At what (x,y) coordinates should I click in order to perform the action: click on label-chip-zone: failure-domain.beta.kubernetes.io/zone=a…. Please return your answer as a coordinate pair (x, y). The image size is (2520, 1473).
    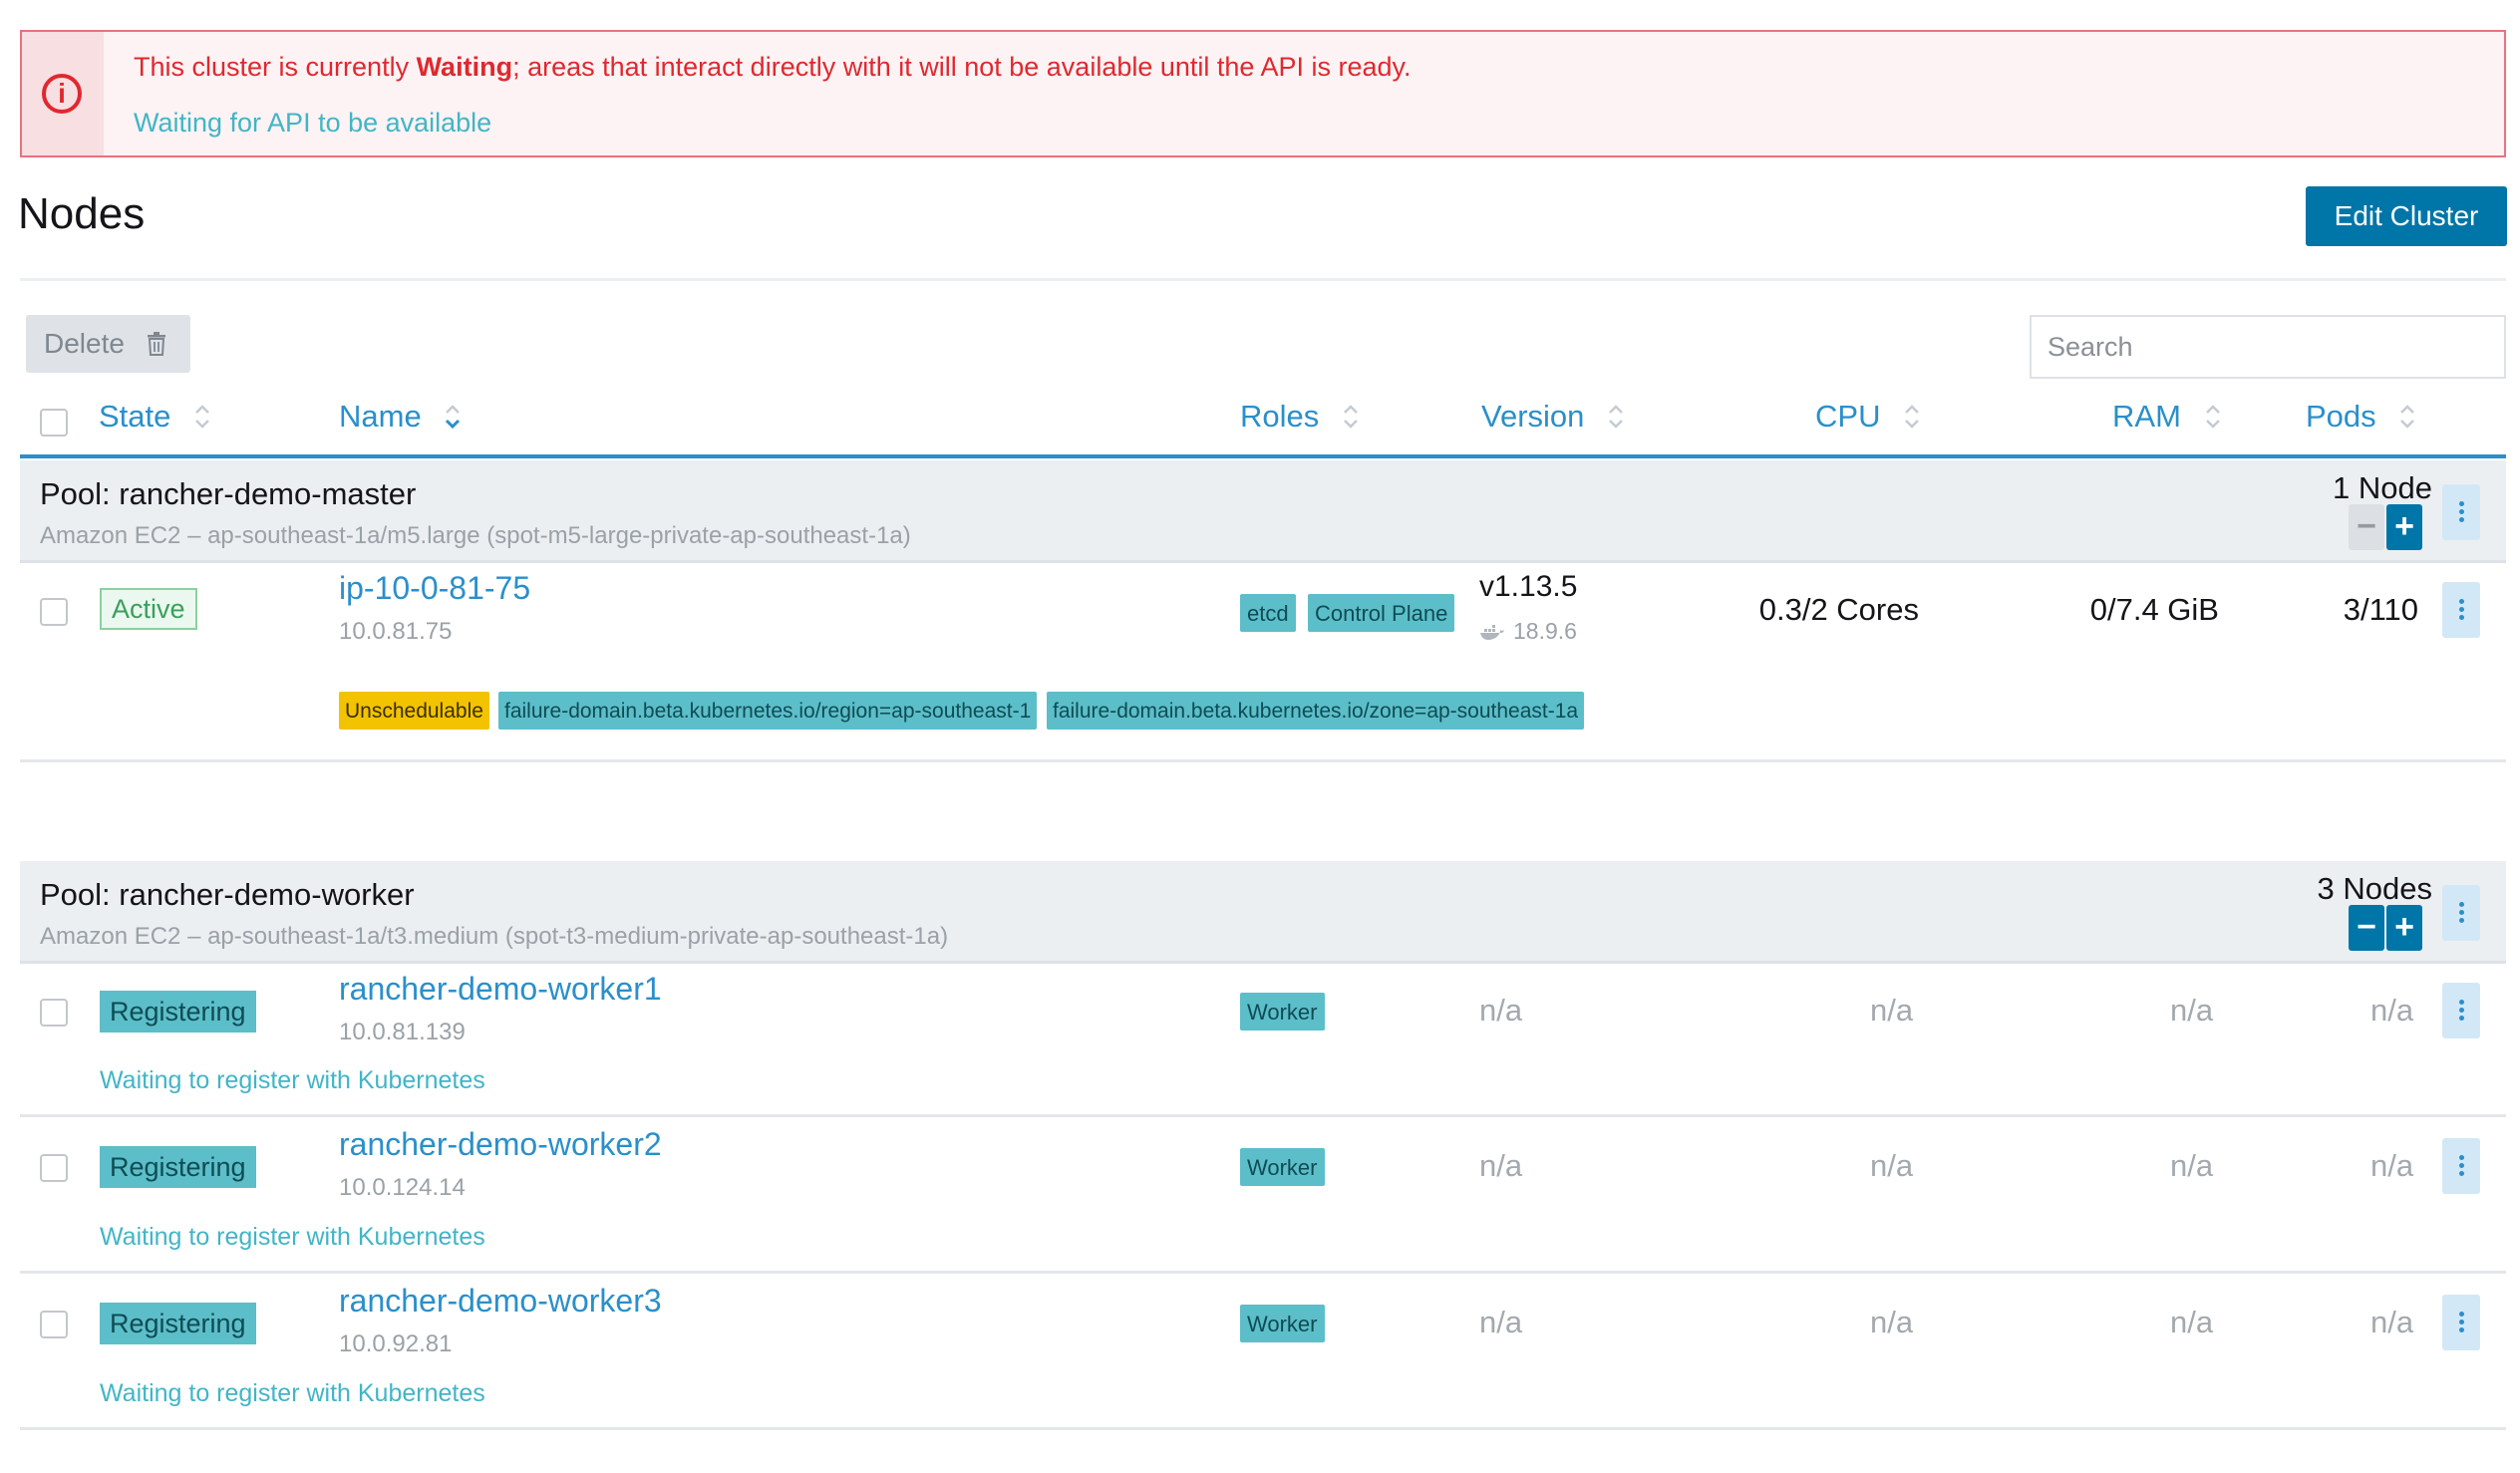
    Looking at the image, I should click on (1316, 711).